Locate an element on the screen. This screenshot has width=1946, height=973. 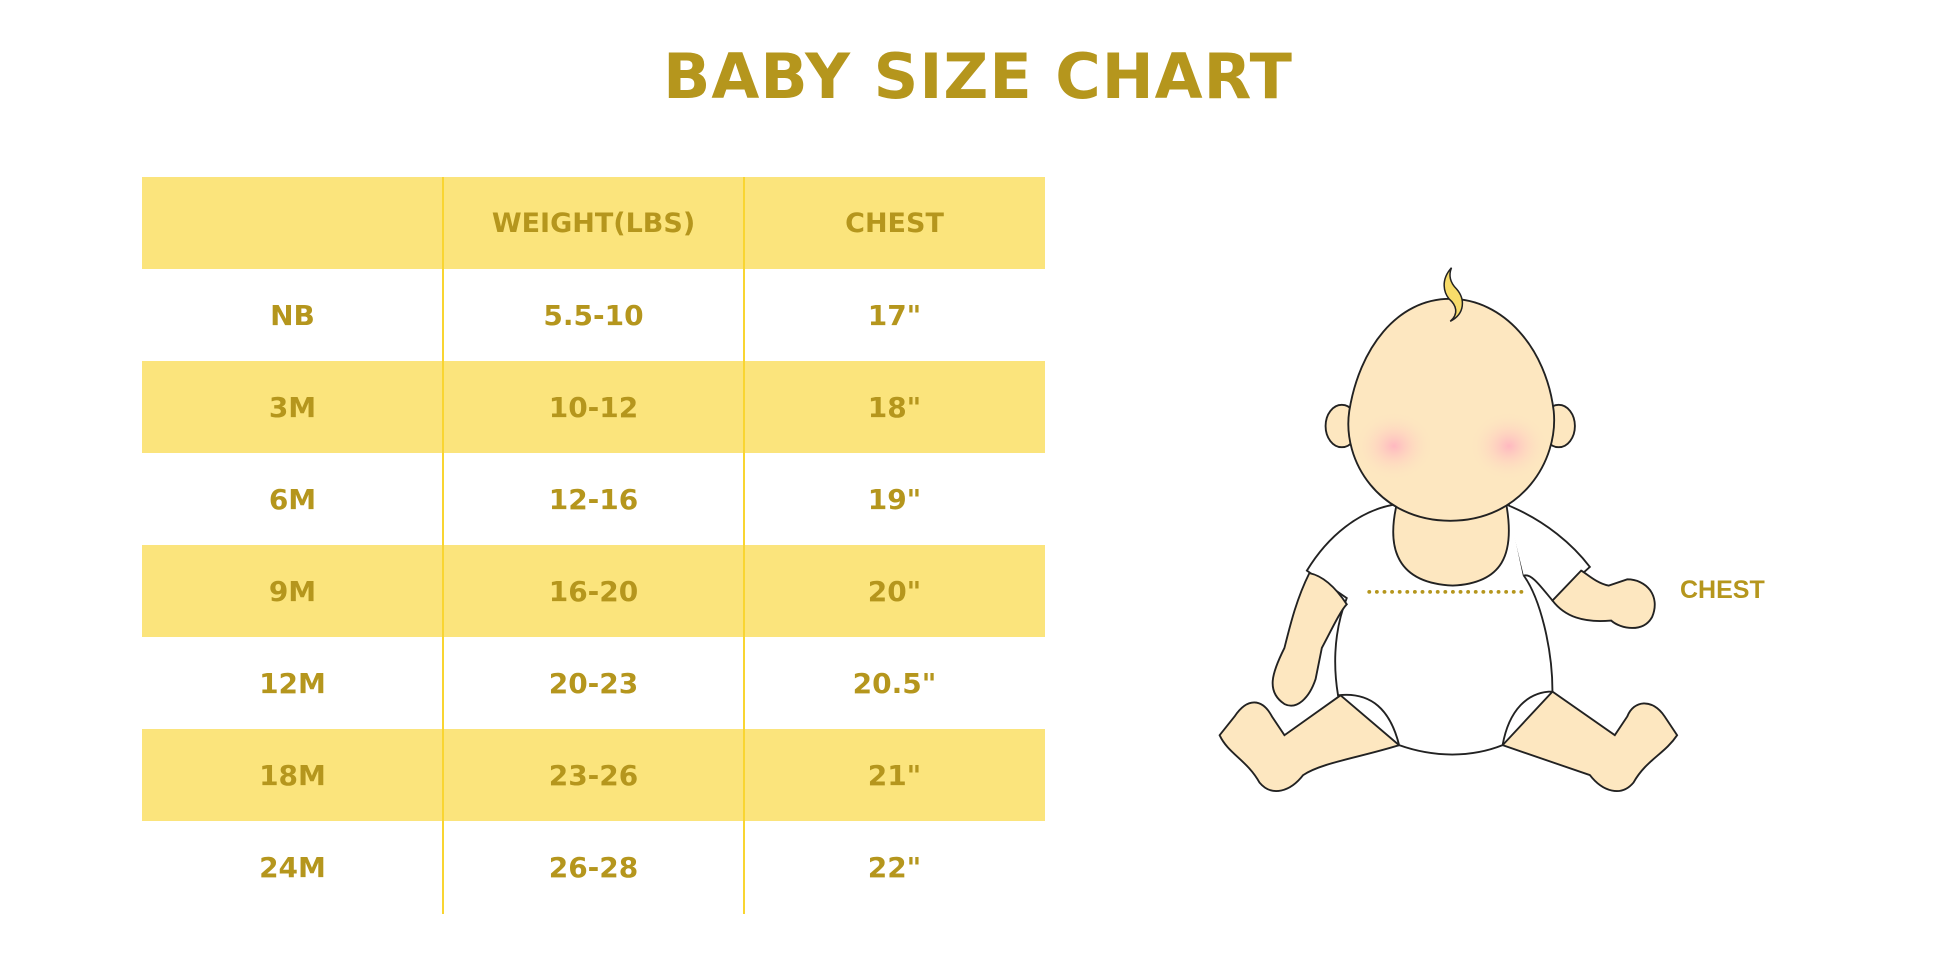
table-row: 6M 12-16 19" is located at coordinates (593, 499).